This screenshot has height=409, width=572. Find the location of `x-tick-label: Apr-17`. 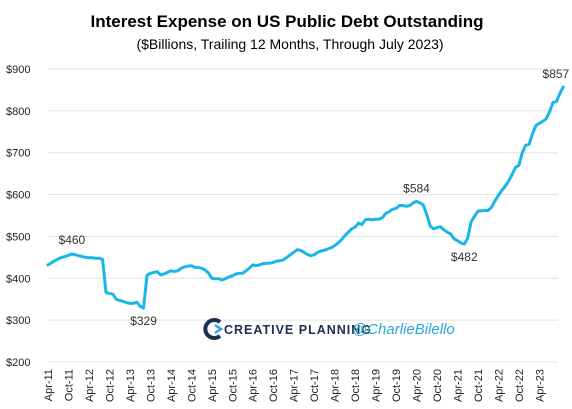

x-tick-label: Apr-17 is located at coordinates (295, 385).